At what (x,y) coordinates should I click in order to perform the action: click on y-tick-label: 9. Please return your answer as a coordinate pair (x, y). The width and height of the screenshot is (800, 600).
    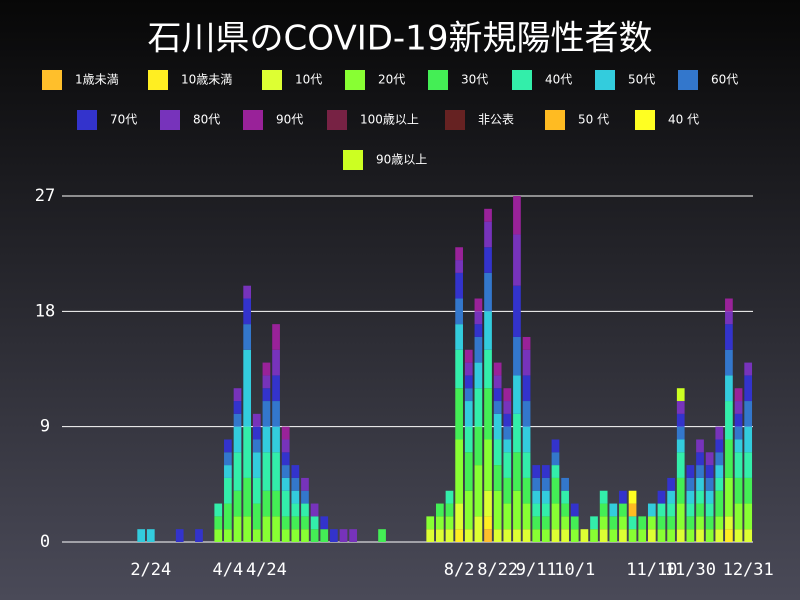
    Looking at the image, I should click on (45, 427).